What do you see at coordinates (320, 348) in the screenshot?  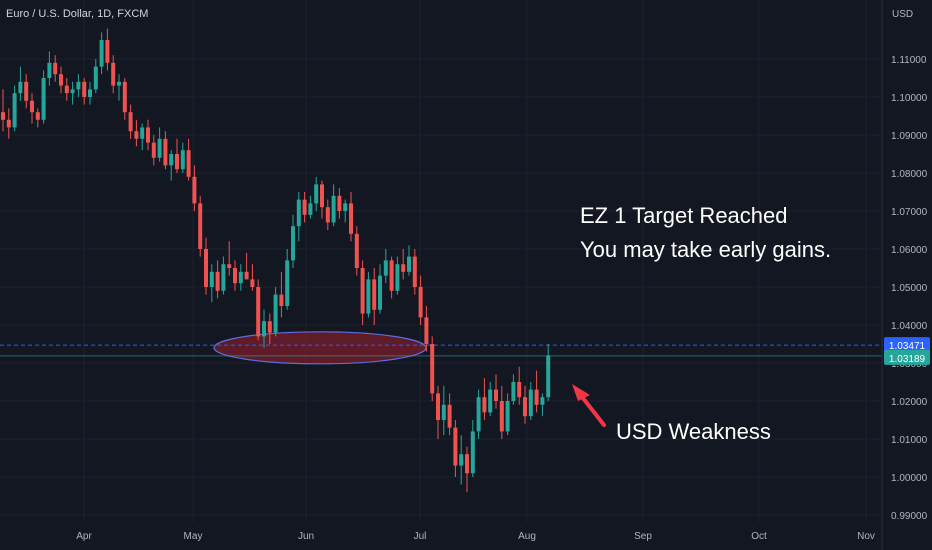 I see `support-zone` at bounding box center [320, 348].